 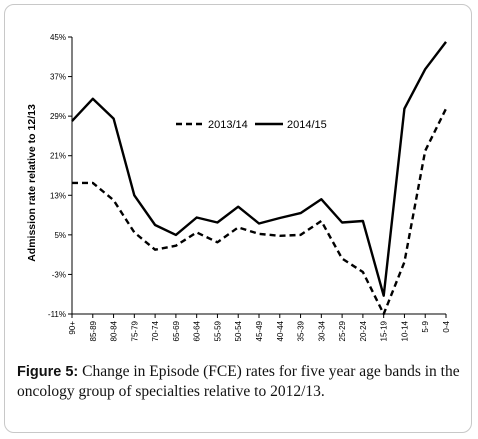 What do you see at coordinates (60, 235) in the screenshot?
I see `y-tick-label: 5%` at bounding box center [60, 235].